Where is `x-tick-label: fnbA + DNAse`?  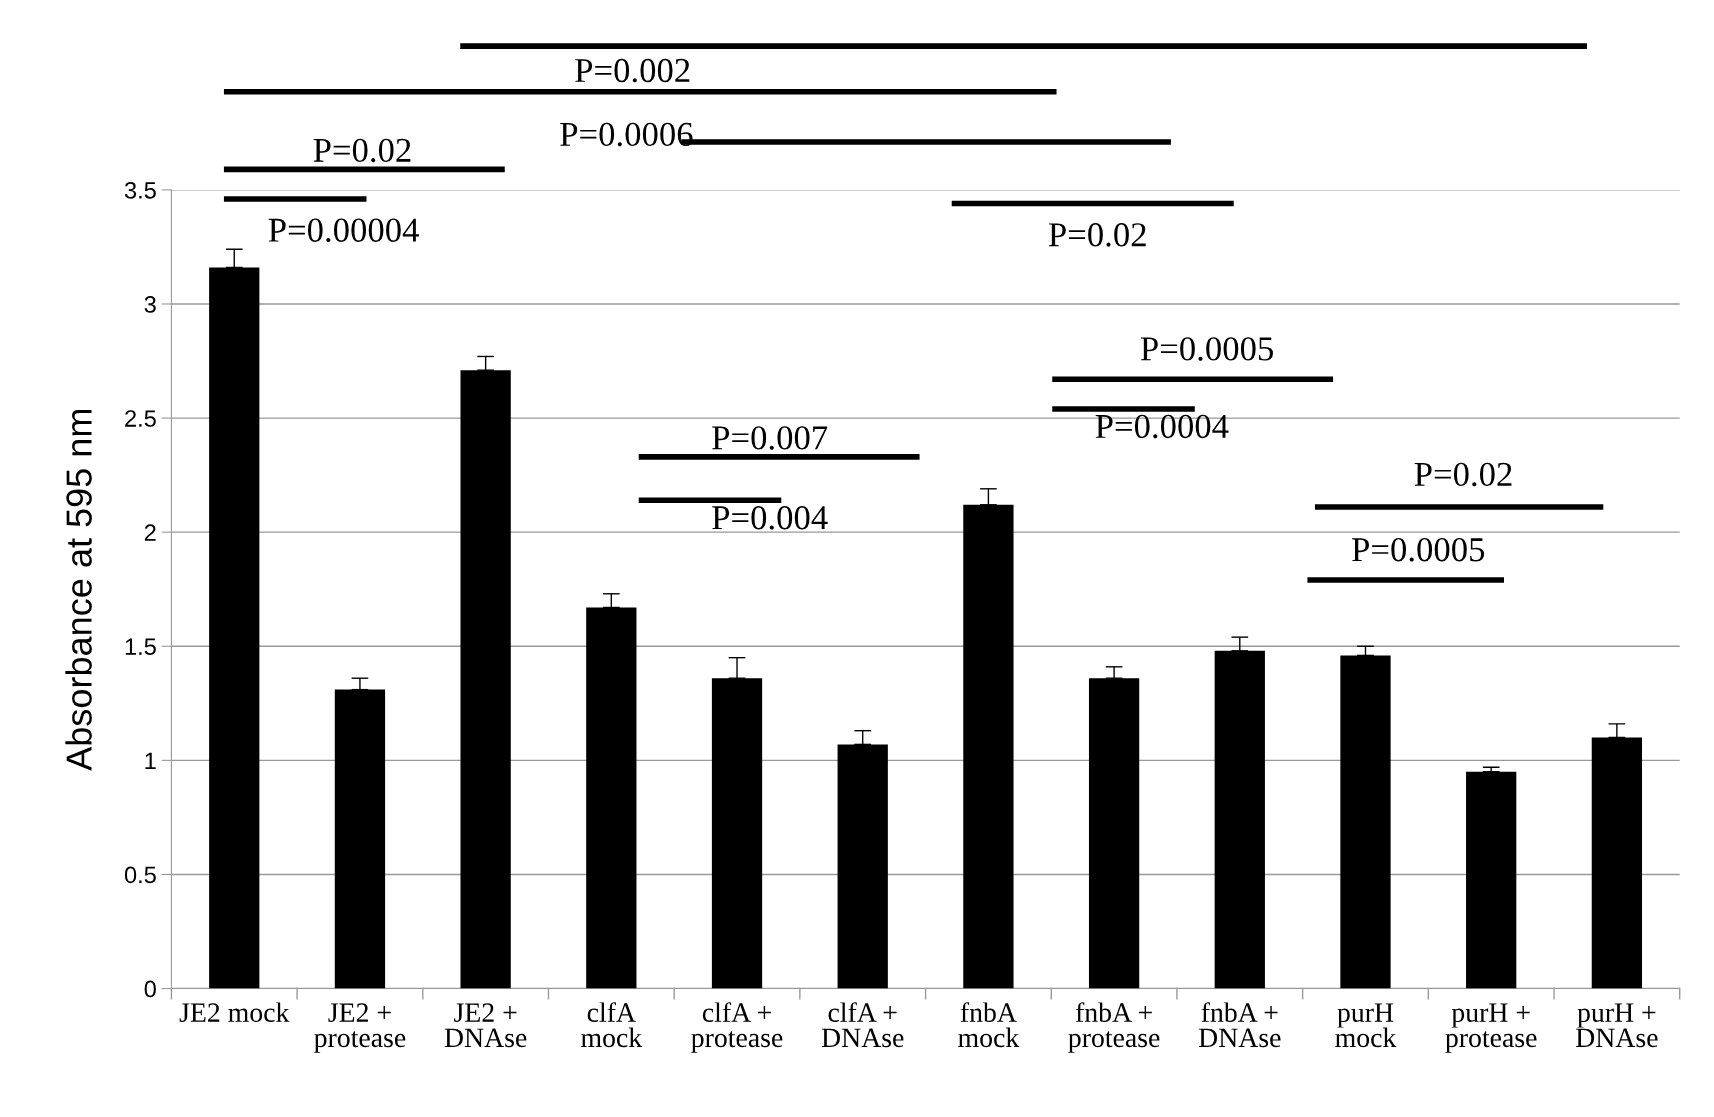
x-tick-label: fnbA + DNAse is located at coordinates (1239, 1025).